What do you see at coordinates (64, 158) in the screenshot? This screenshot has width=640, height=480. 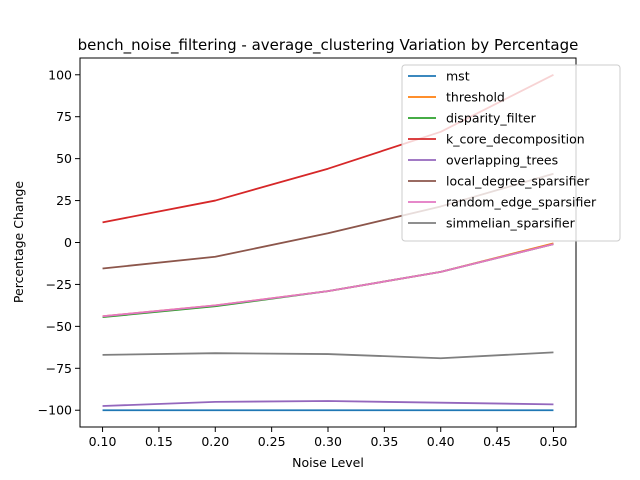 I see `y-tick-label: 50` at bounding box center [64, 158].